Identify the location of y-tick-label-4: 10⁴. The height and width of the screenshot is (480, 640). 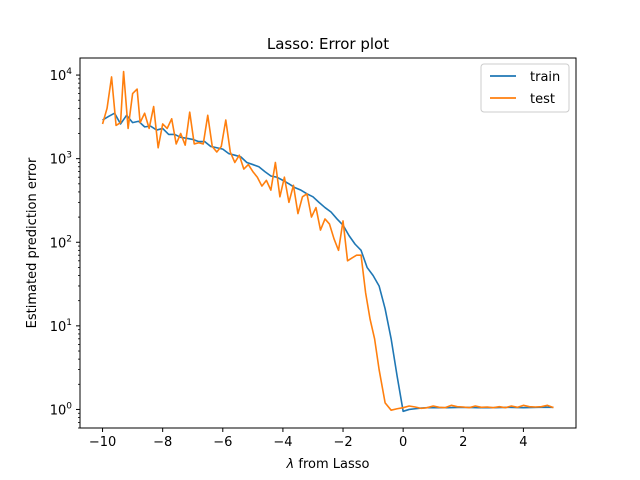
(61, 75).